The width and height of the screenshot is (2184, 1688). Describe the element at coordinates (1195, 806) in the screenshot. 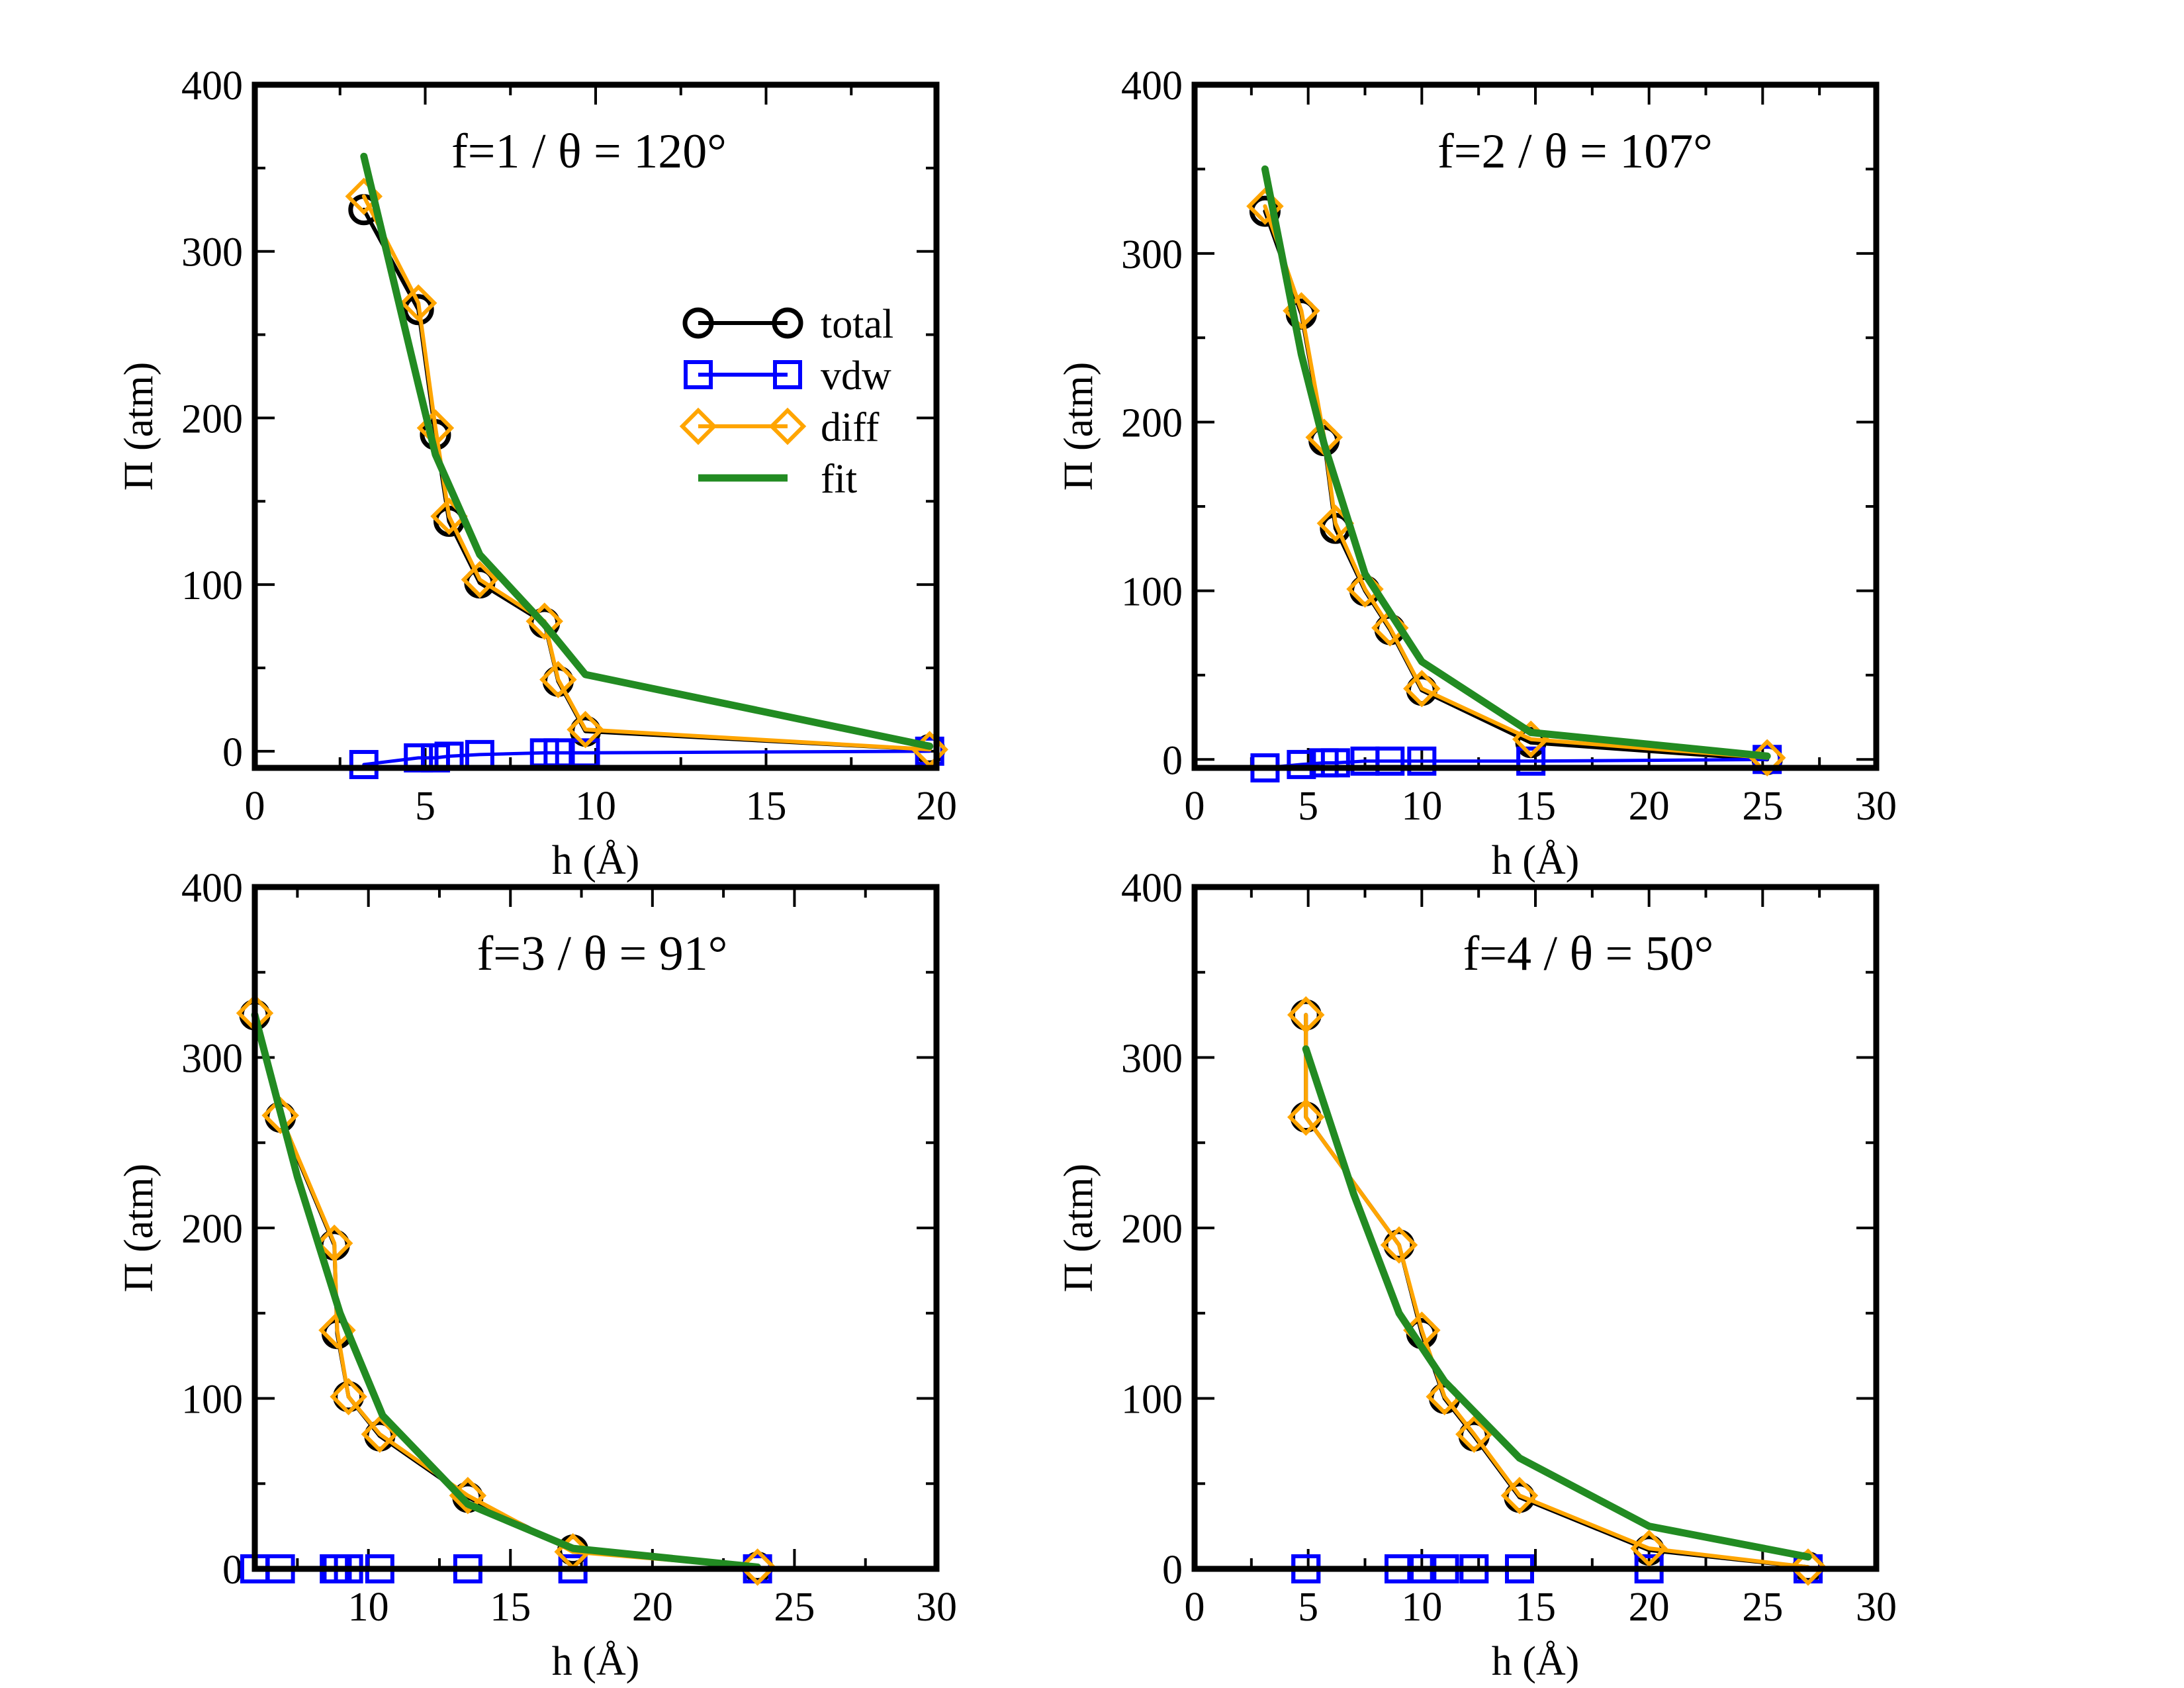

I see `x-tick-label: 0` at that location.